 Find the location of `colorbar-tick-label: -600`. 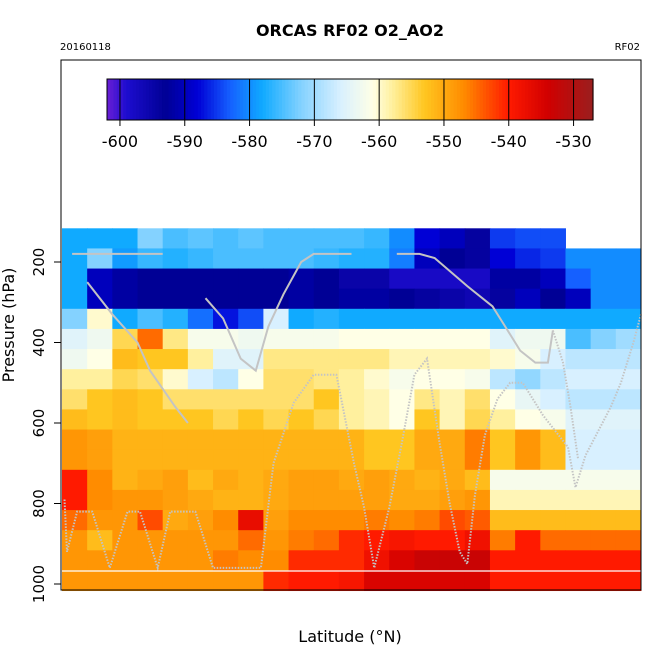

colorbar-tick-label: -600 is located at coordinates (120, 141).